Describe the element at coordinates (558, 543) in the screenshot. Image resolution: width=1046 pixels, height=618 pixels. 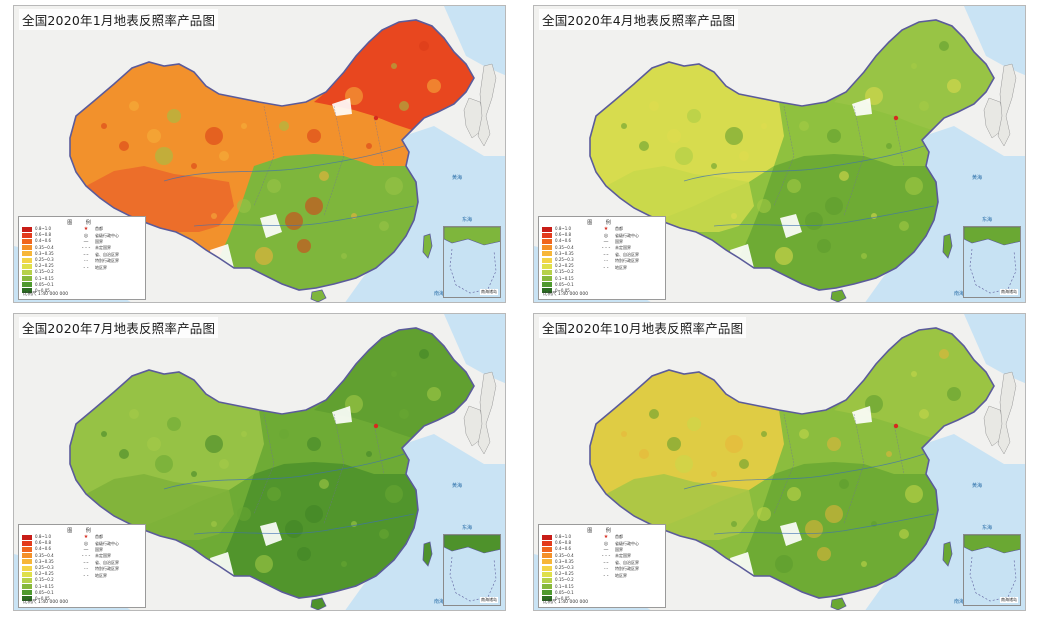
I see `legend-class-row: 0.6~0.8` at that location.